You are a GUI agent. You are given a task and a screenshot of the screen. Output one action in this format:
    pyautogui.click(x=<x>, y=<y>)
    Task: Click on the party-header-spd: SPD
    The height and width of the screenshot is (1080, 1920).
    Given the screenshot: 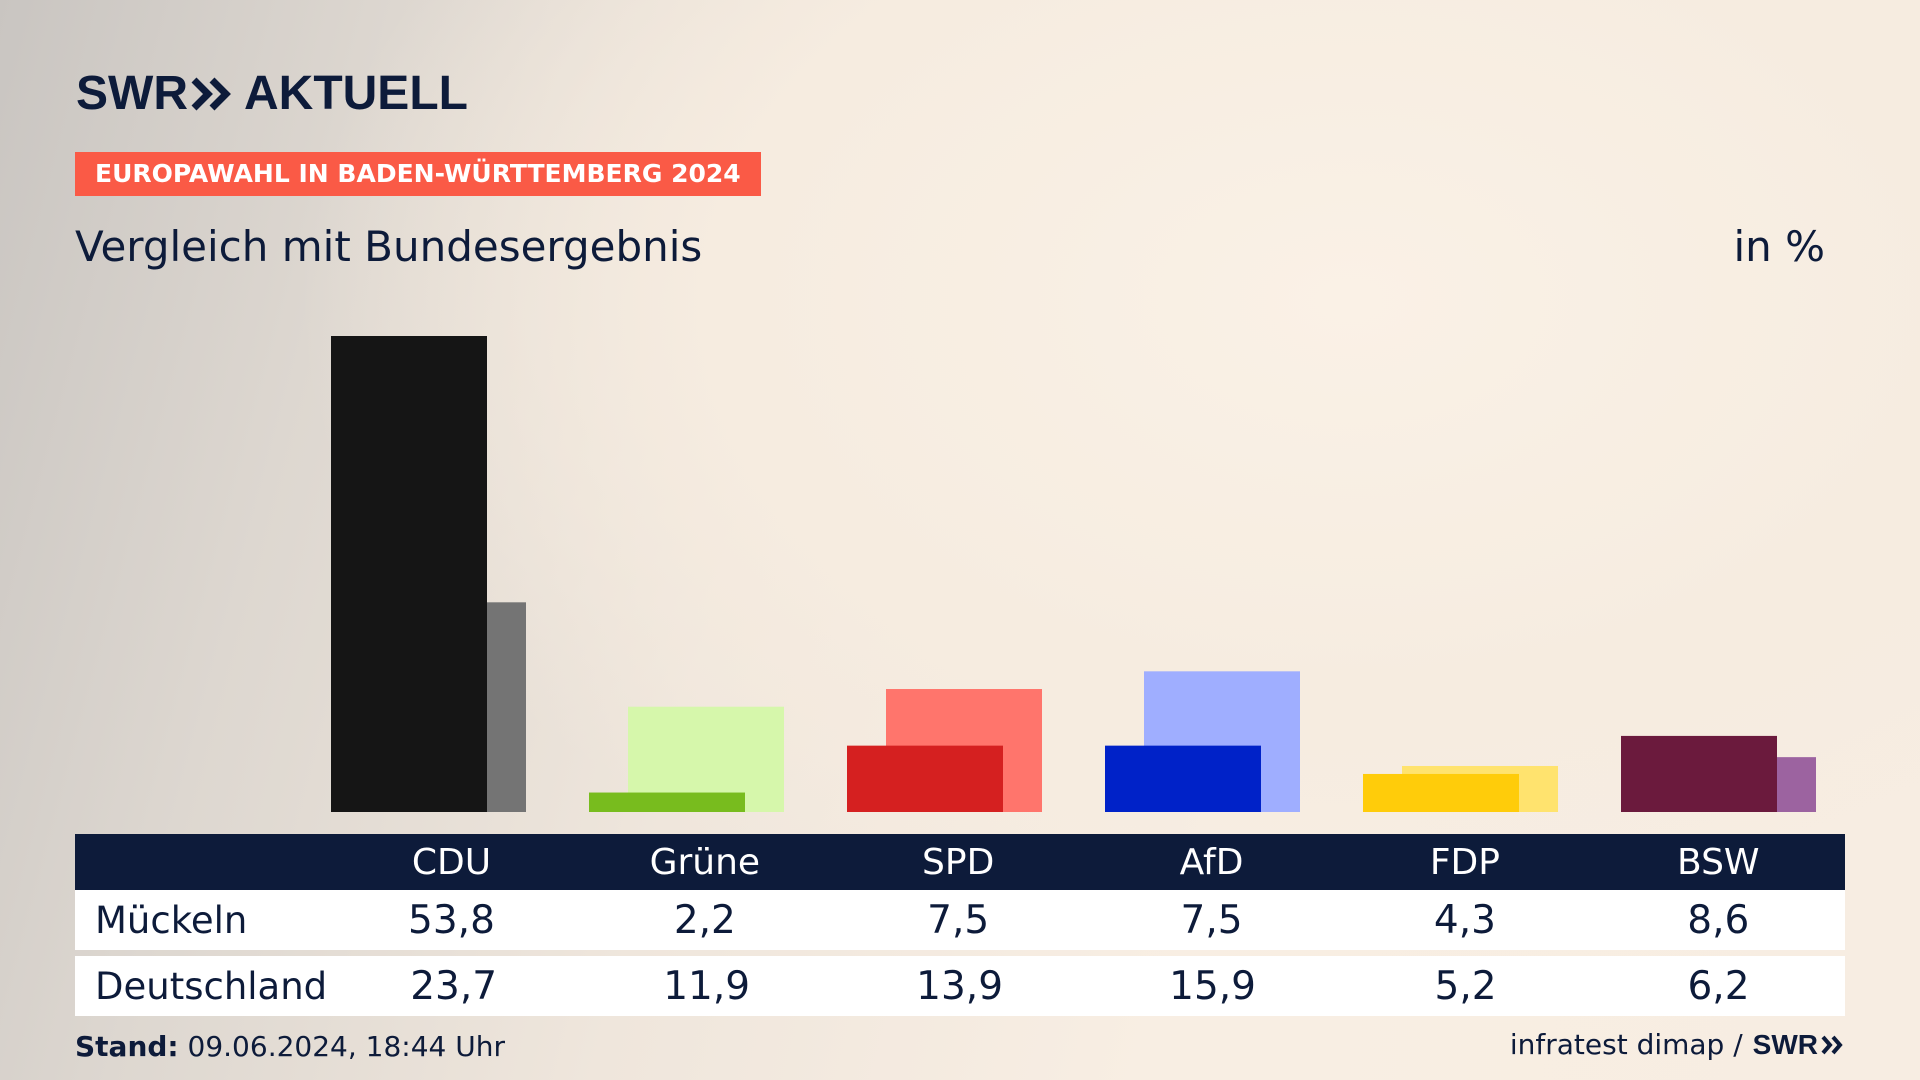 What is the action you would take?
    pyautogui.click(x=958, y=862)
    